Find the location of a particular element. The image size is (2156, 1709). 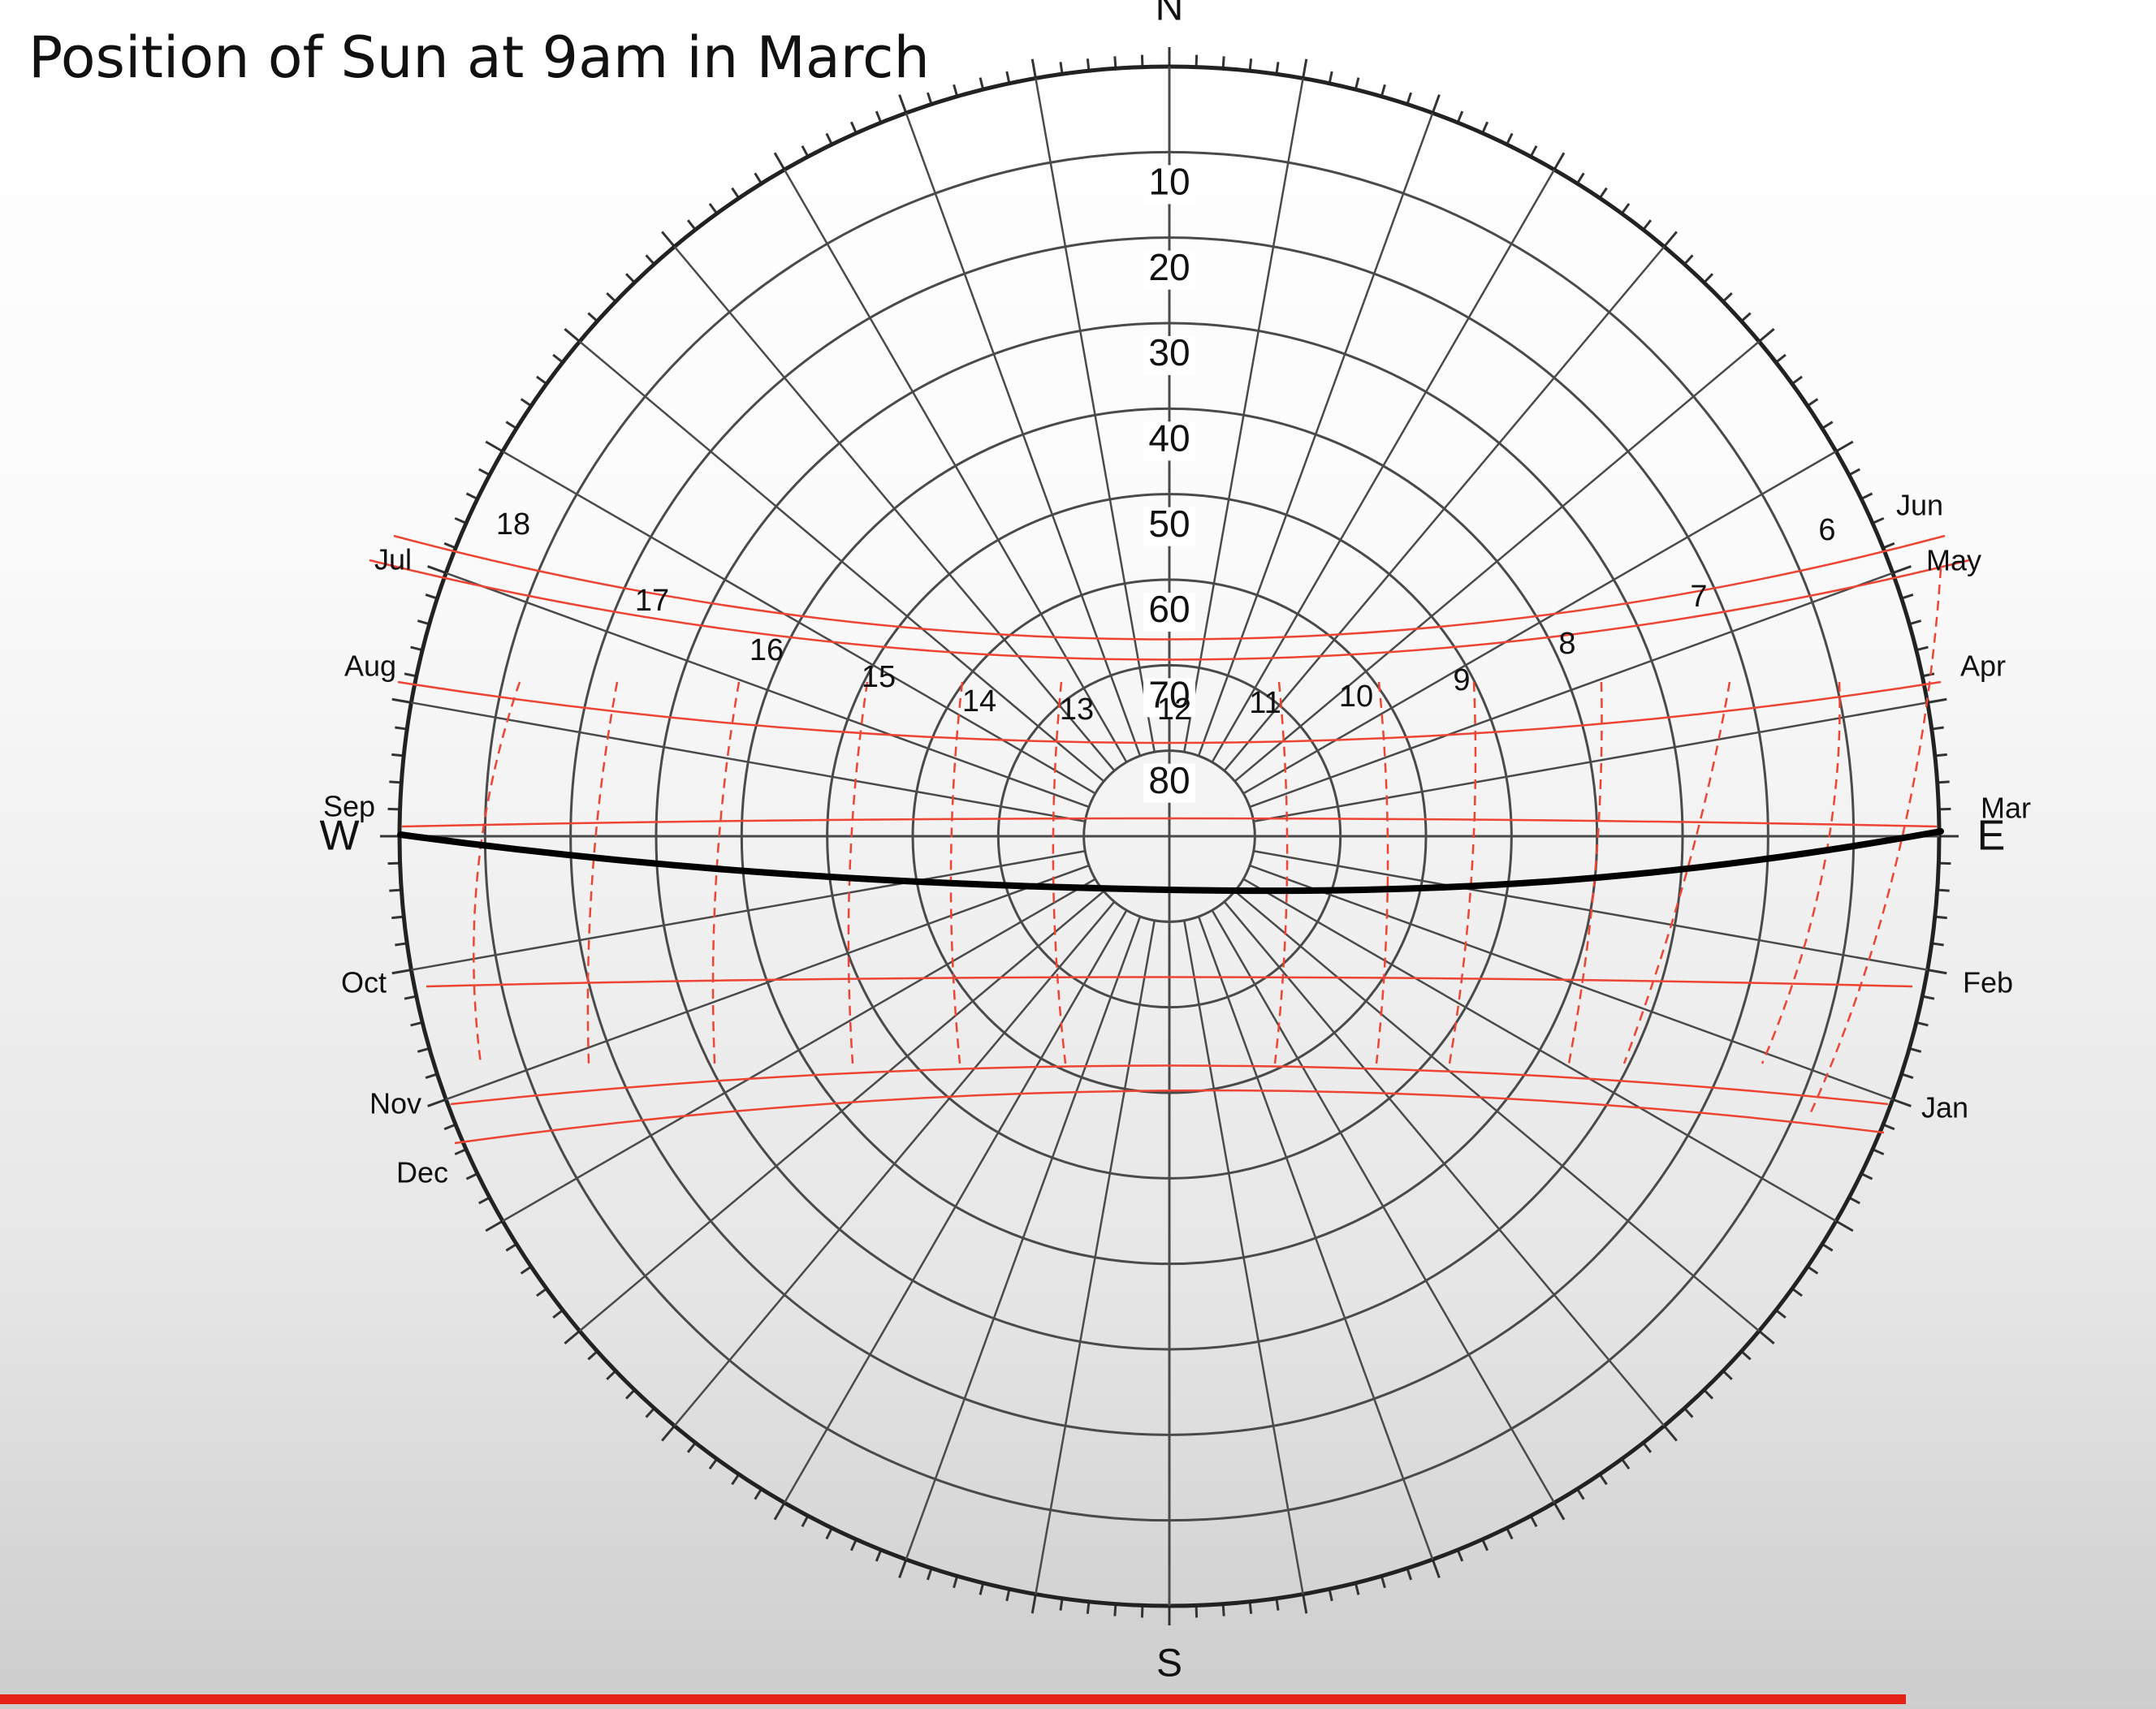

hour-label: 15 is located at coordinates (879, 677).